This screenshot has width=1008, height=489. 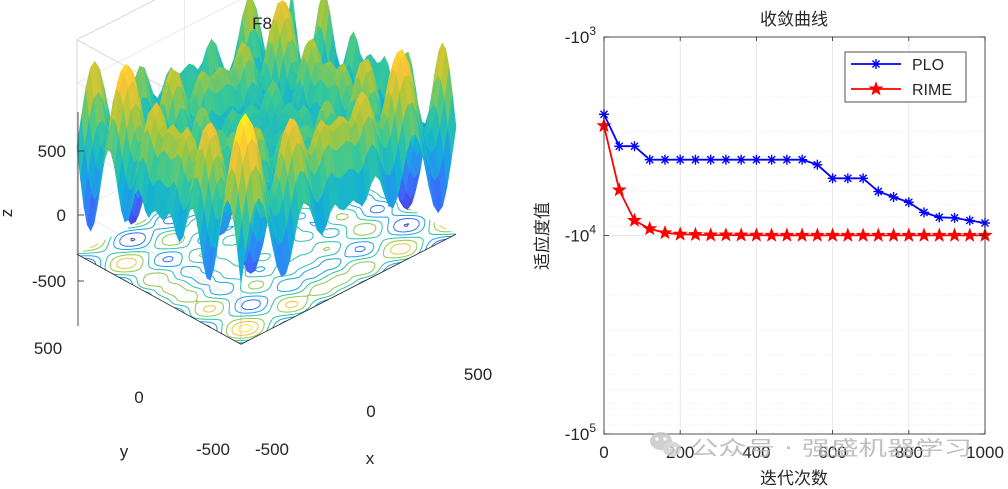 I want to click on series-lines, so click(x=794, y=175).